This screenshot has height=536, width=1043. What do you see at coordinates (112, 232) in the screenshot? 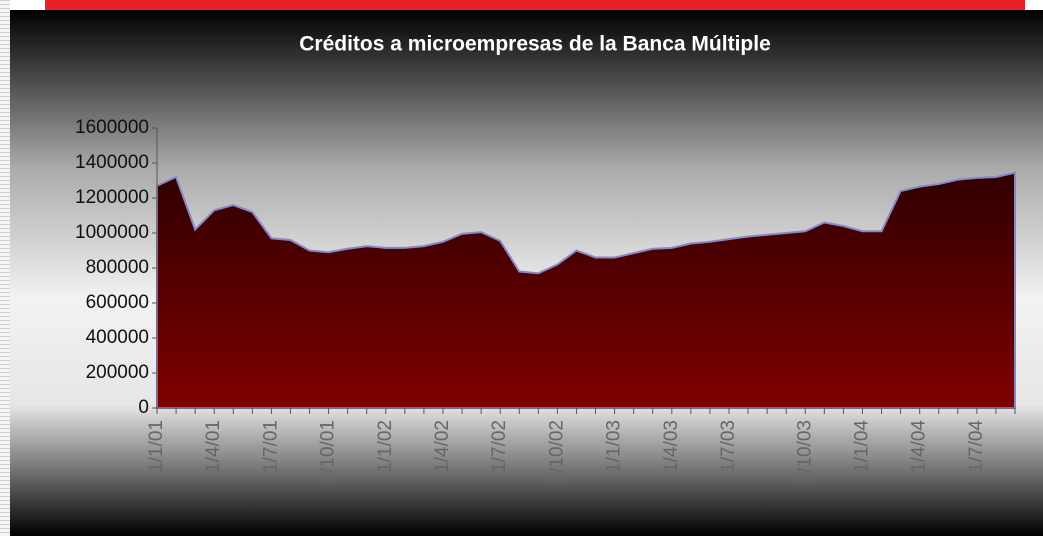
I see `y-tick-label: 1000000` at bounding box center [112, 232].